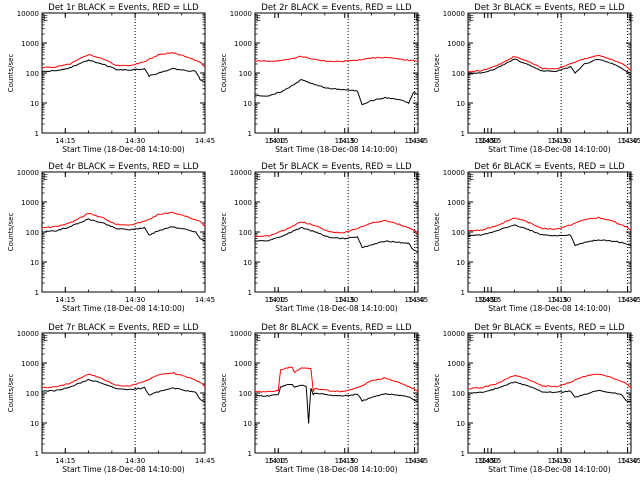 The width and height of the screenshot is (640, 480). What do you see at coordinates (549, 328) in the screenshot?
I see `plot-title: Det 9r BLACK = Events, RED = LLD` at bounding box center [549, 328].